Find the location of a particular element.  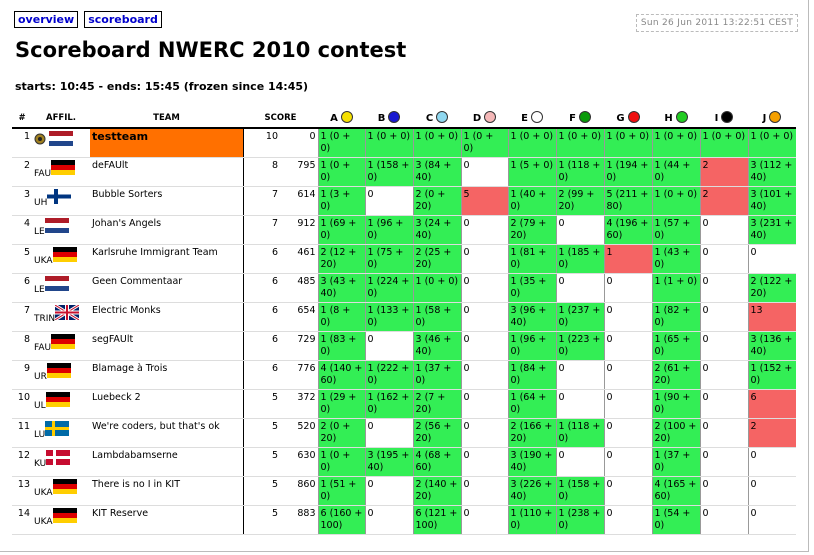

team-name: Bubble Sorters is located at coordinates (166, 201).